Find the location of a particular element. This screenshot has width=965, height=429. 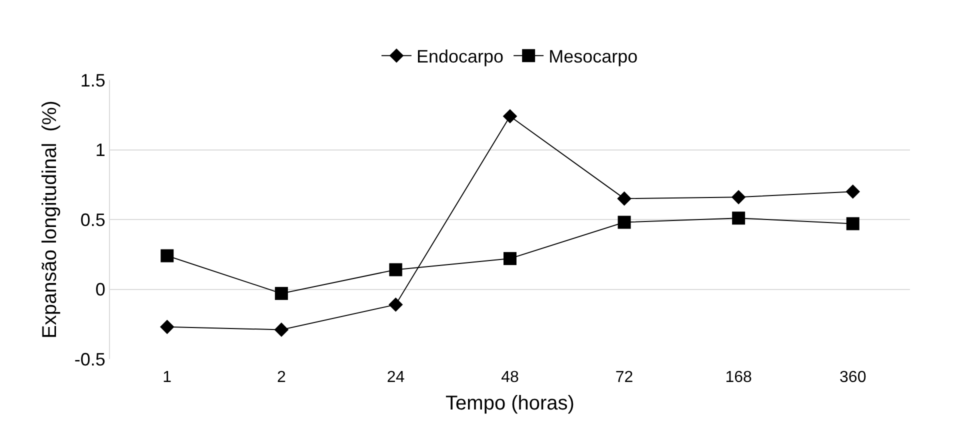

x-tick-label: 24 is located at coordinates (395, 377).